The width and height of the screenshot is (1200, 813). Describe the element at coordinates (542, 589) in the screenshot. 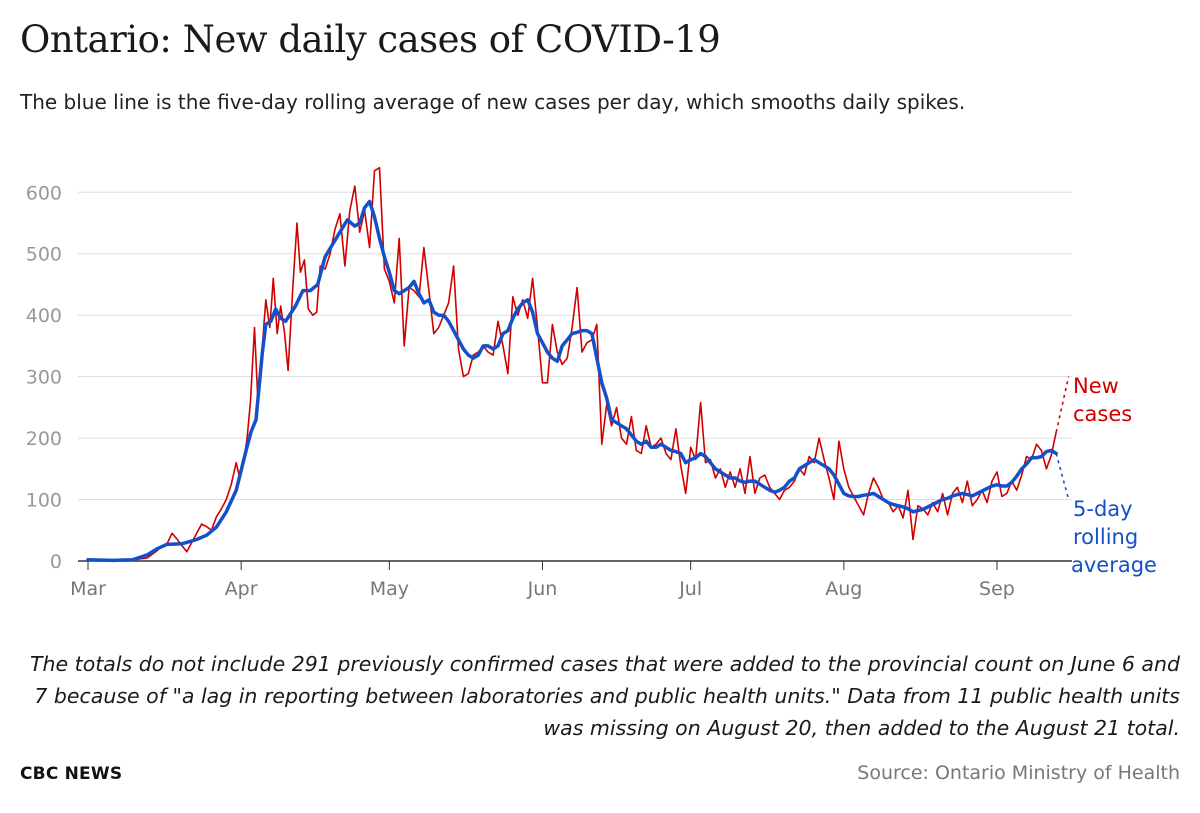

I see `x-tick-label-jun: Jun` at that location.